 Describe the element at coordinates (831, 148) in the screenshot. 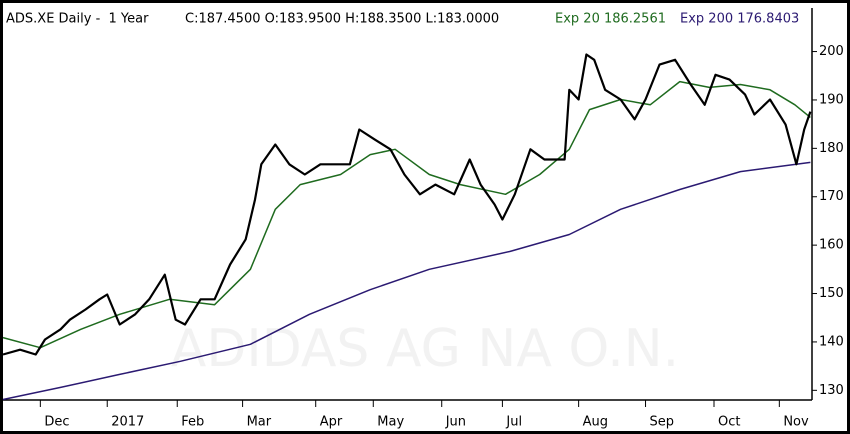

I see `y-tick-label: 180` at that location.